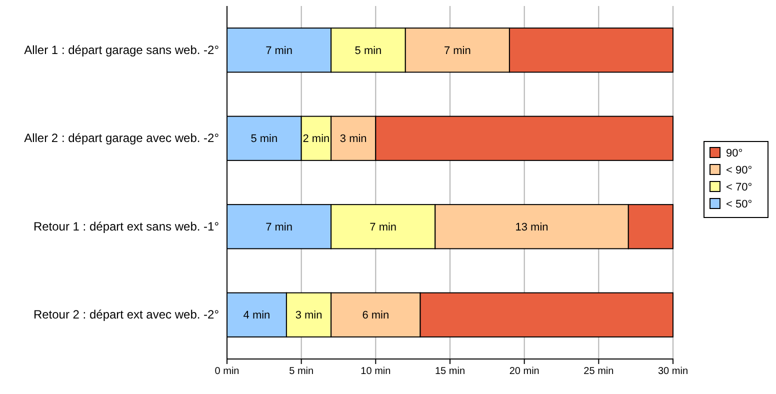 Image resolution: width=776 pixels, height=394 pixels. I want to click on x-tick-label: 30 min, so click(673, 372).